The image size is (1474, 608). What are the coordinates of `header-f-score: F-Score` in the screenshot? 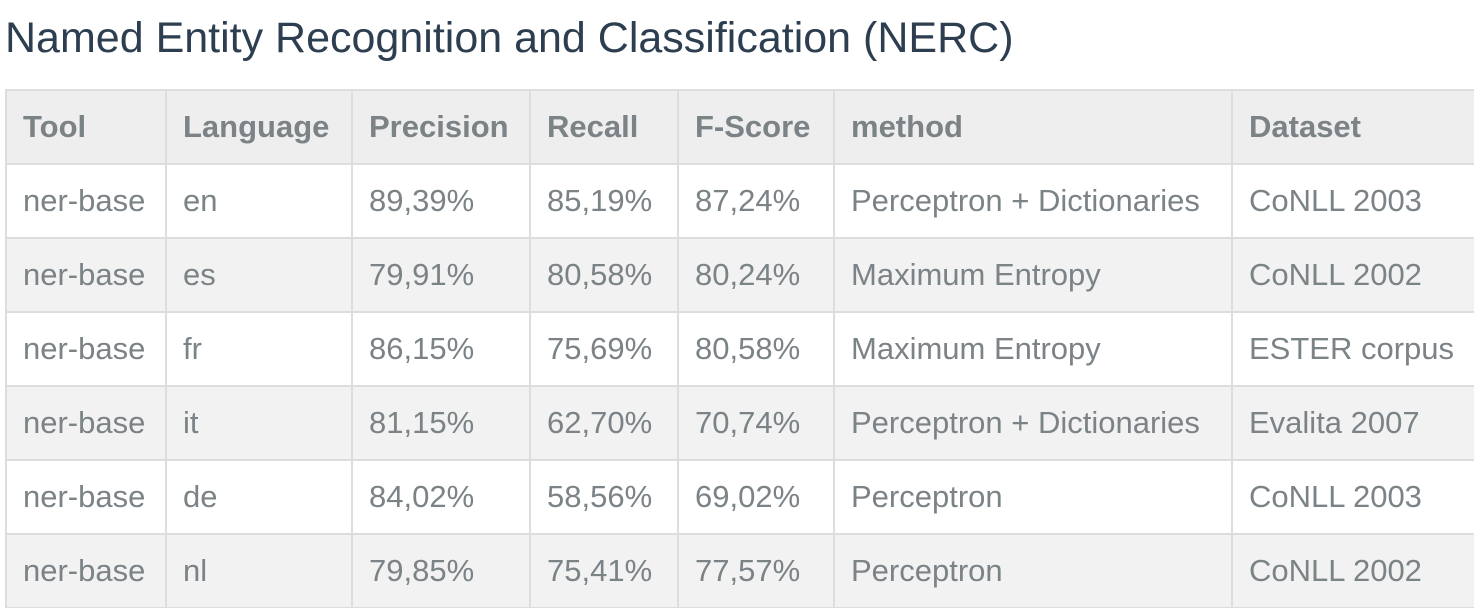 It's located at (756, 127).